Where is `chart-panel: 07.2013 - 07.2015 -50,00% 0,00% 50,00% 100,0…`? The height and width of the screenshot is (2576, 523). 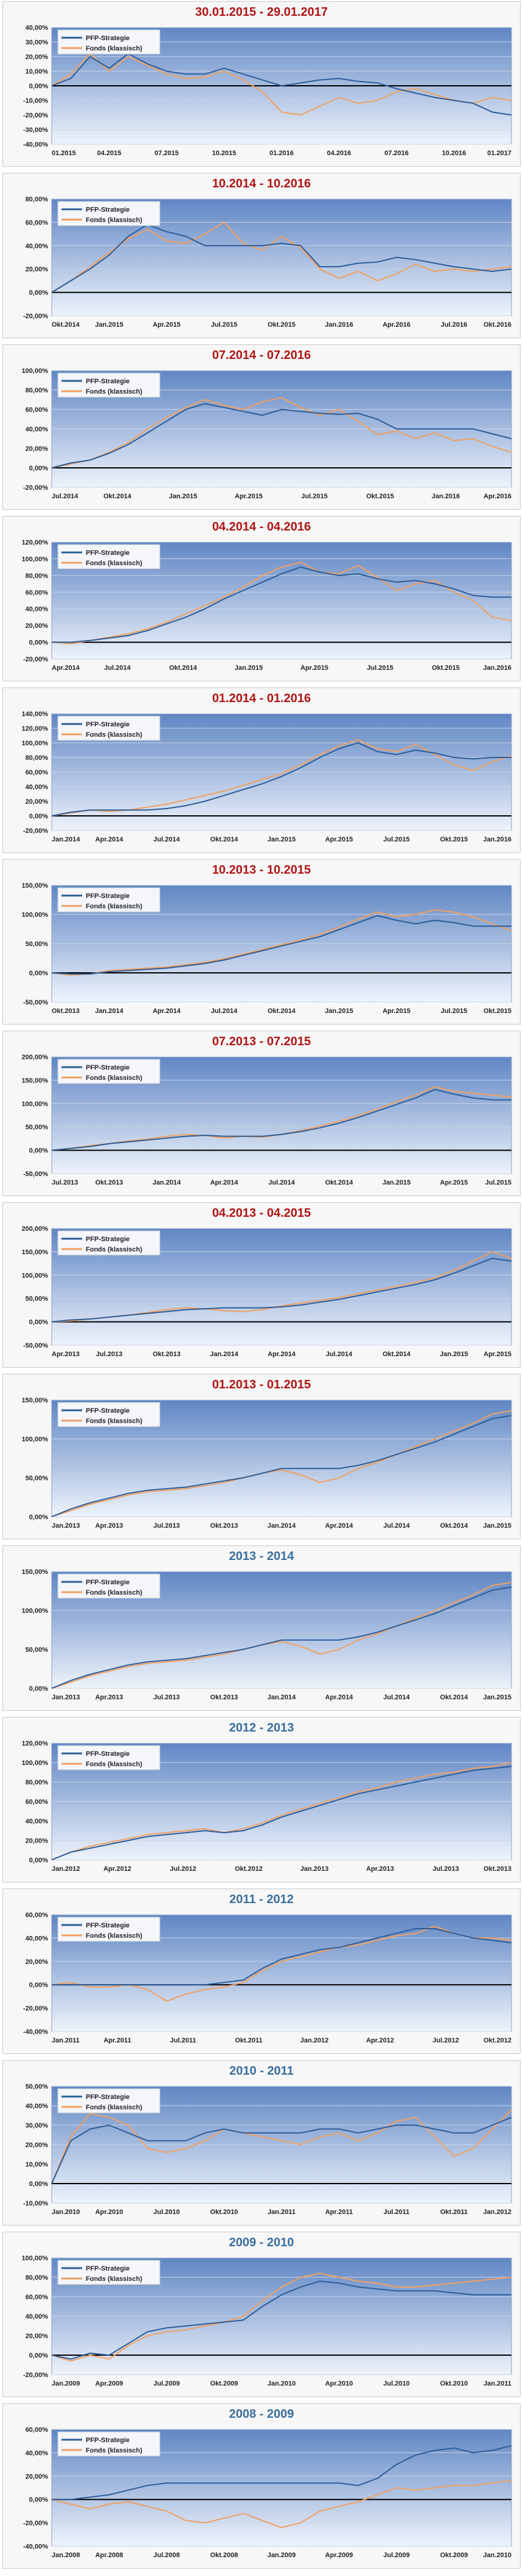
chart-panel: 07.2013 - 07.2015 -50,00% 0,00% 50,00% 100,0… is located at coordinates (261, 1113).